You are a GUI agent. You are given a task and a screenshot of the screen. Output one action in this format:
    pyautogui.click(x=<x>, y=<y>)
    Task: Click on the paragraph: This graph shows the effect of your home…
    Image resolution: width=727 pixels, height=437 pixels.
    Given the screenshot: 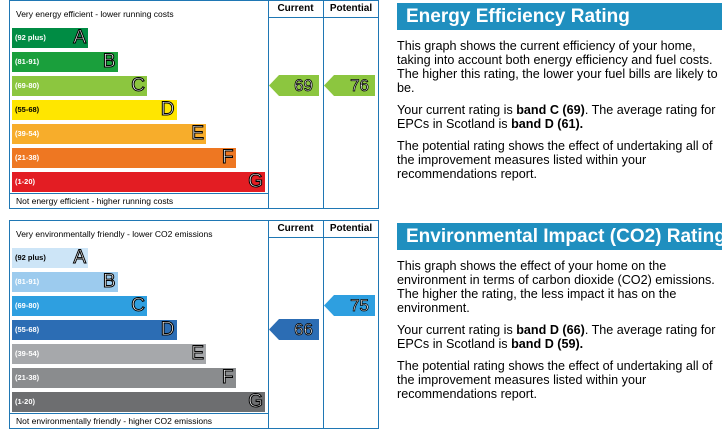 What is the action you would take?
    pyautogui.click(x=556, y=287)
    